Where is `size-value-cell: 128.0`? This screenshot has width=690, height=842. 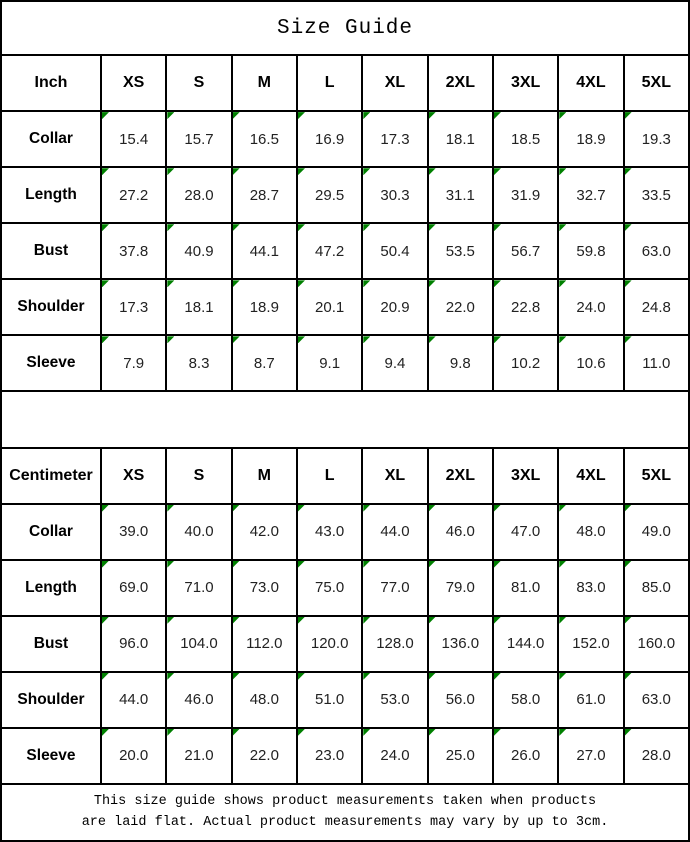
size-value-cell: 128.0 is located at coordinates (395, 643).